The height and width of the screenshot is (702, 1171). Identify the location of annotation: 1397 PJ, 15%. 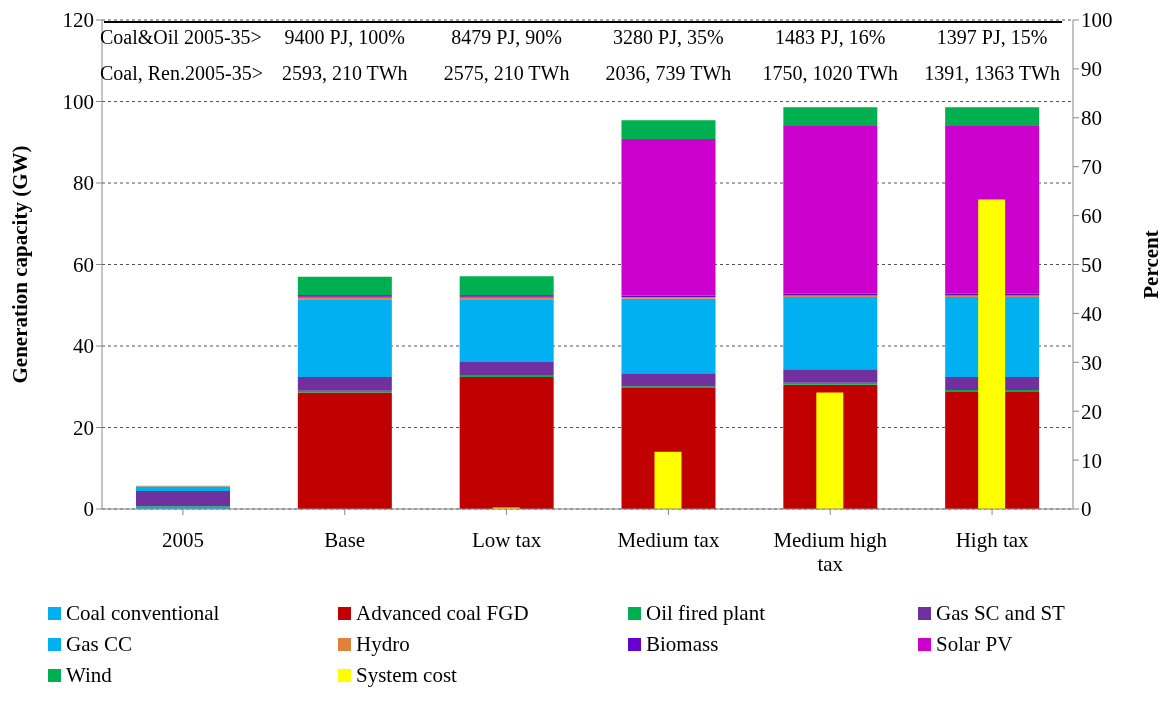
(992, 37).